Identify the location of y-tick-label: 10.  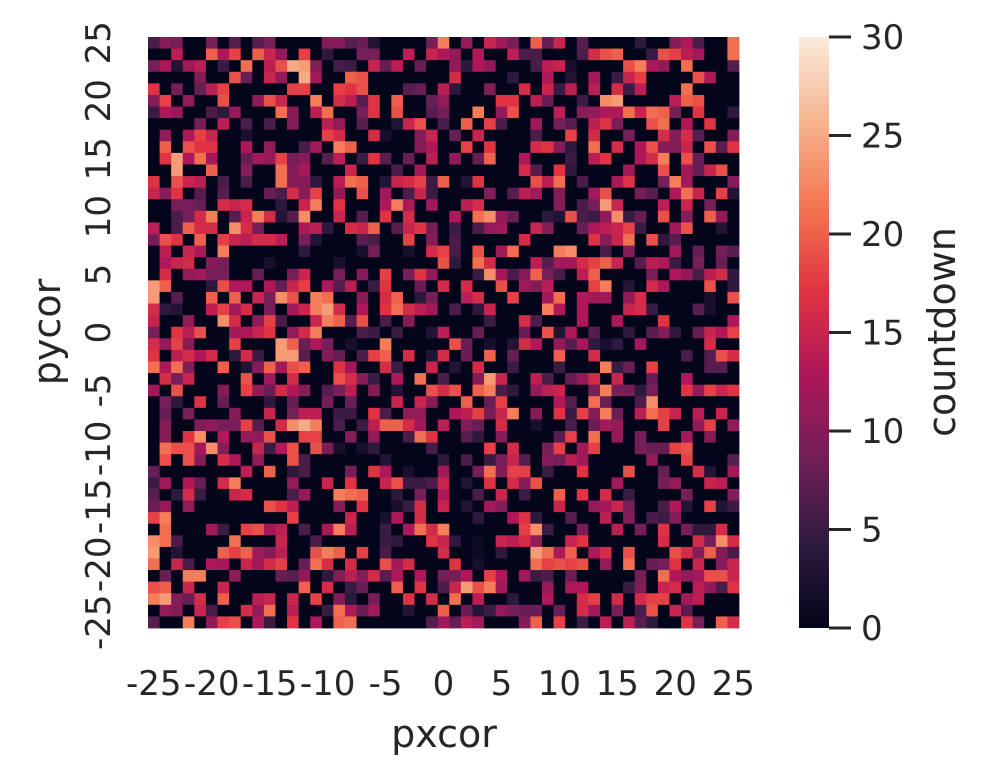
(99, 216).